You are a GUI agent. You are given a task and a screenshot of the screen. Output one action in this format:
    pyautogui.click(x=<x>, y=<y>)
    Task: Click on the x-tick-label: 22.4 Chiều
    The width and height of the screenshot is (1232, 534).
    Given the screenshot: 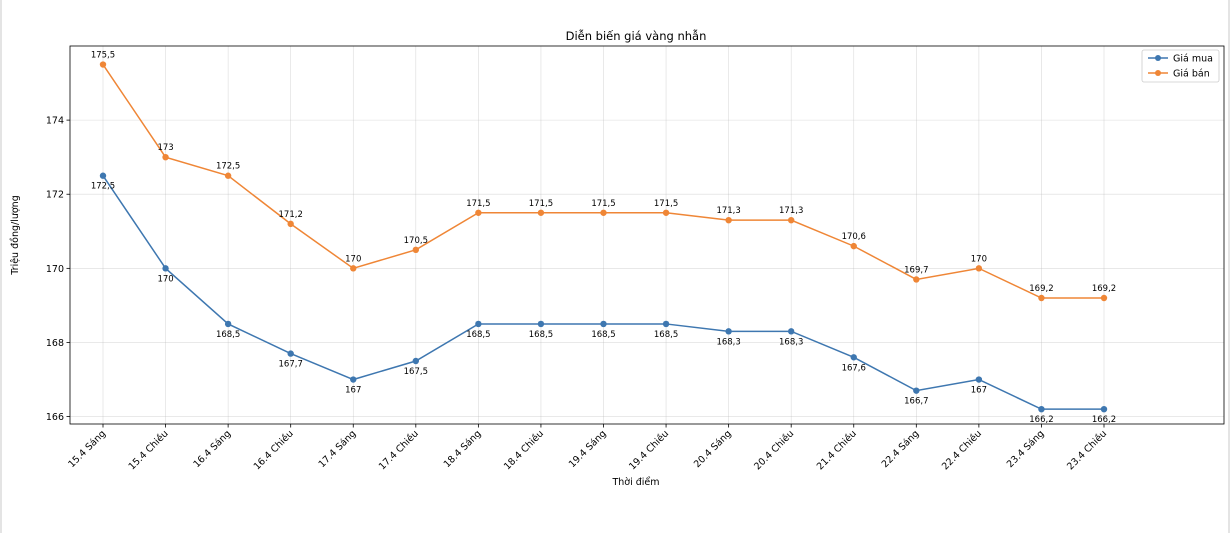 What is the action you would take?
    pyautogui.click(x=962, y=450)
    